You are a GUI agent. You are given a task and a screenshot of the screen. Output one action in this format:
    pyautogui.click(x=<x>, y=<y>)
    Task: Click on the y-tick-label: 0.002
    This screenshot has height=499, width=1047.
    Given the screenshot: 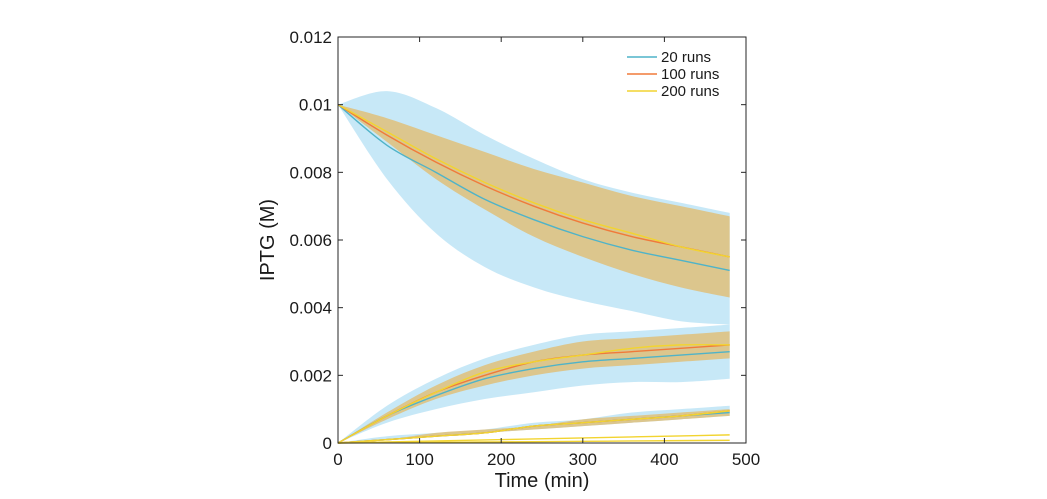 What is the action you would take?
    pyautogui.click(x=310, y=375)
    